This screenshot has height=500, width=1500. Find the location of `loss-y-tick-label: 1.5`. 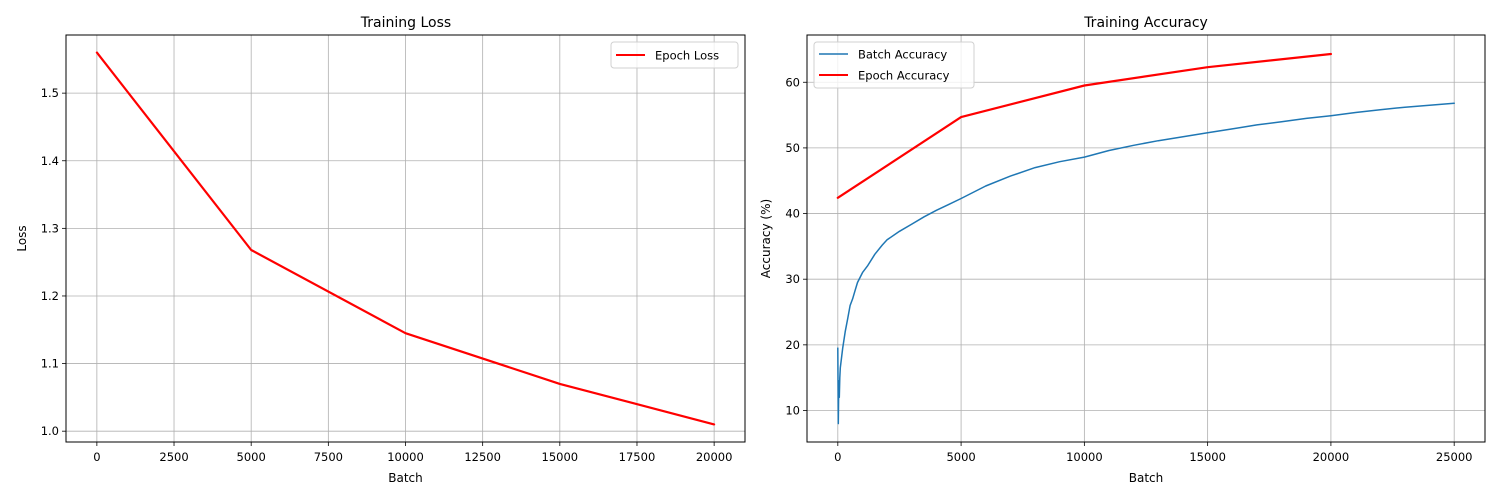

loss-y-tick-label: 1.5 is located at coordinates (50, 93).